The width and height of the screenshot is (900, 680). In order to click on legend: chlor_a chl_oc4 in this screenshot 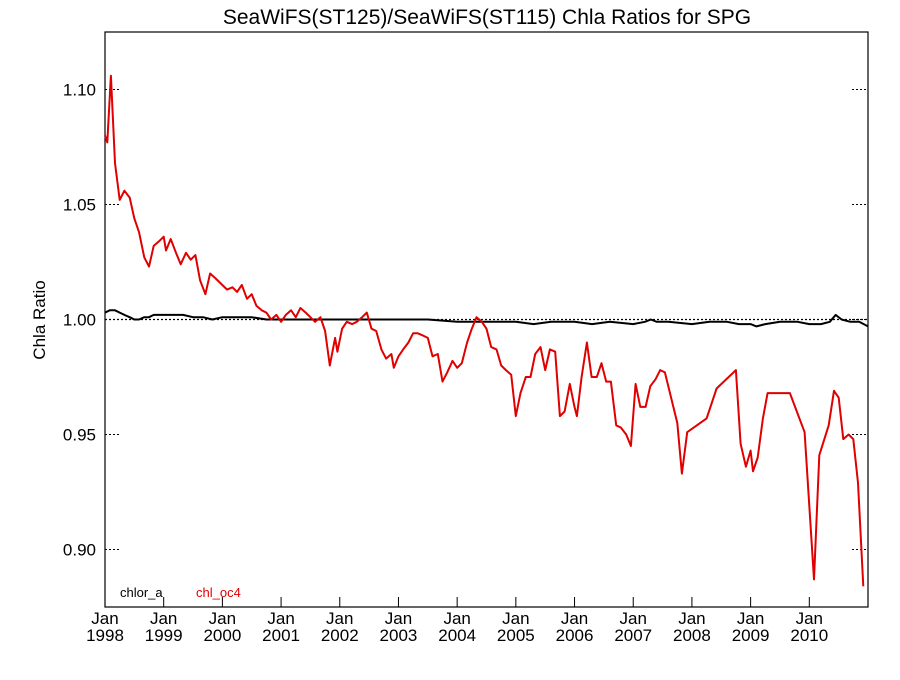, I will do `click(180, 592)`.